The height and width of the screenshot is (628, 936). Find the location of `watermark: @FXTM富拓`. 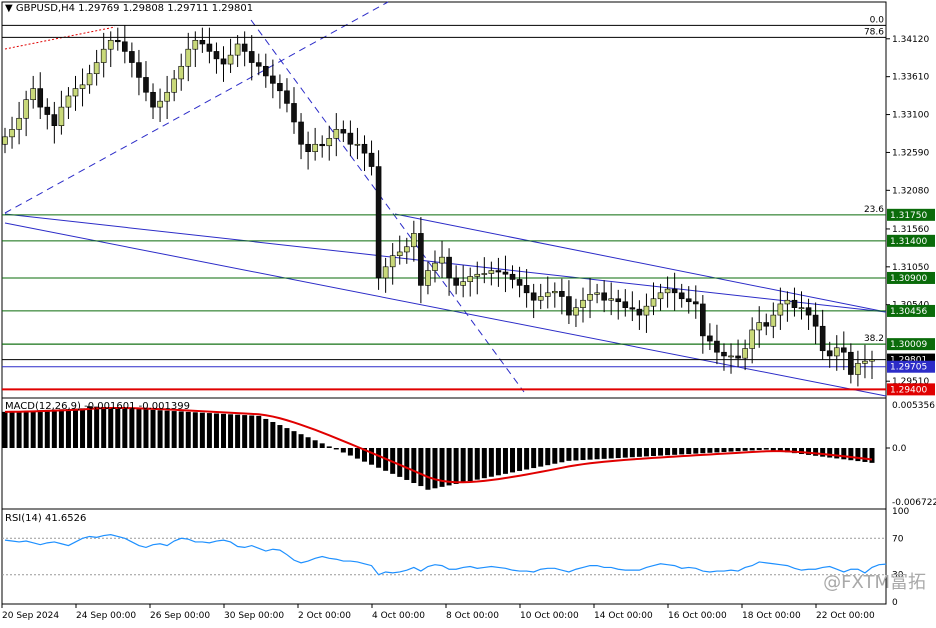

watermark: @FXTM富拓 is located at coordinates (874, 582).